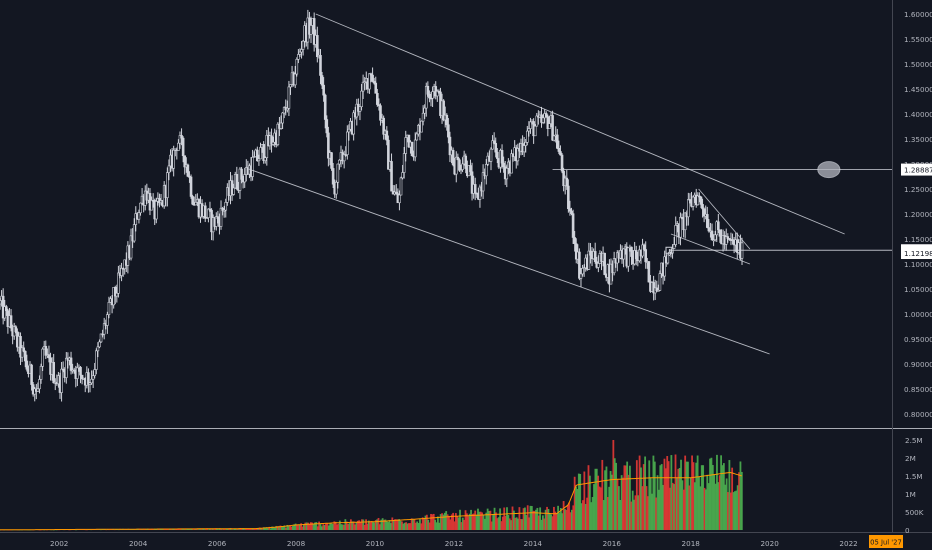  What do you see at coordinates (918, 14) in the screenshot?
I see `price-axis-tick-label: 1.60000` at bounding box center [918, 14].